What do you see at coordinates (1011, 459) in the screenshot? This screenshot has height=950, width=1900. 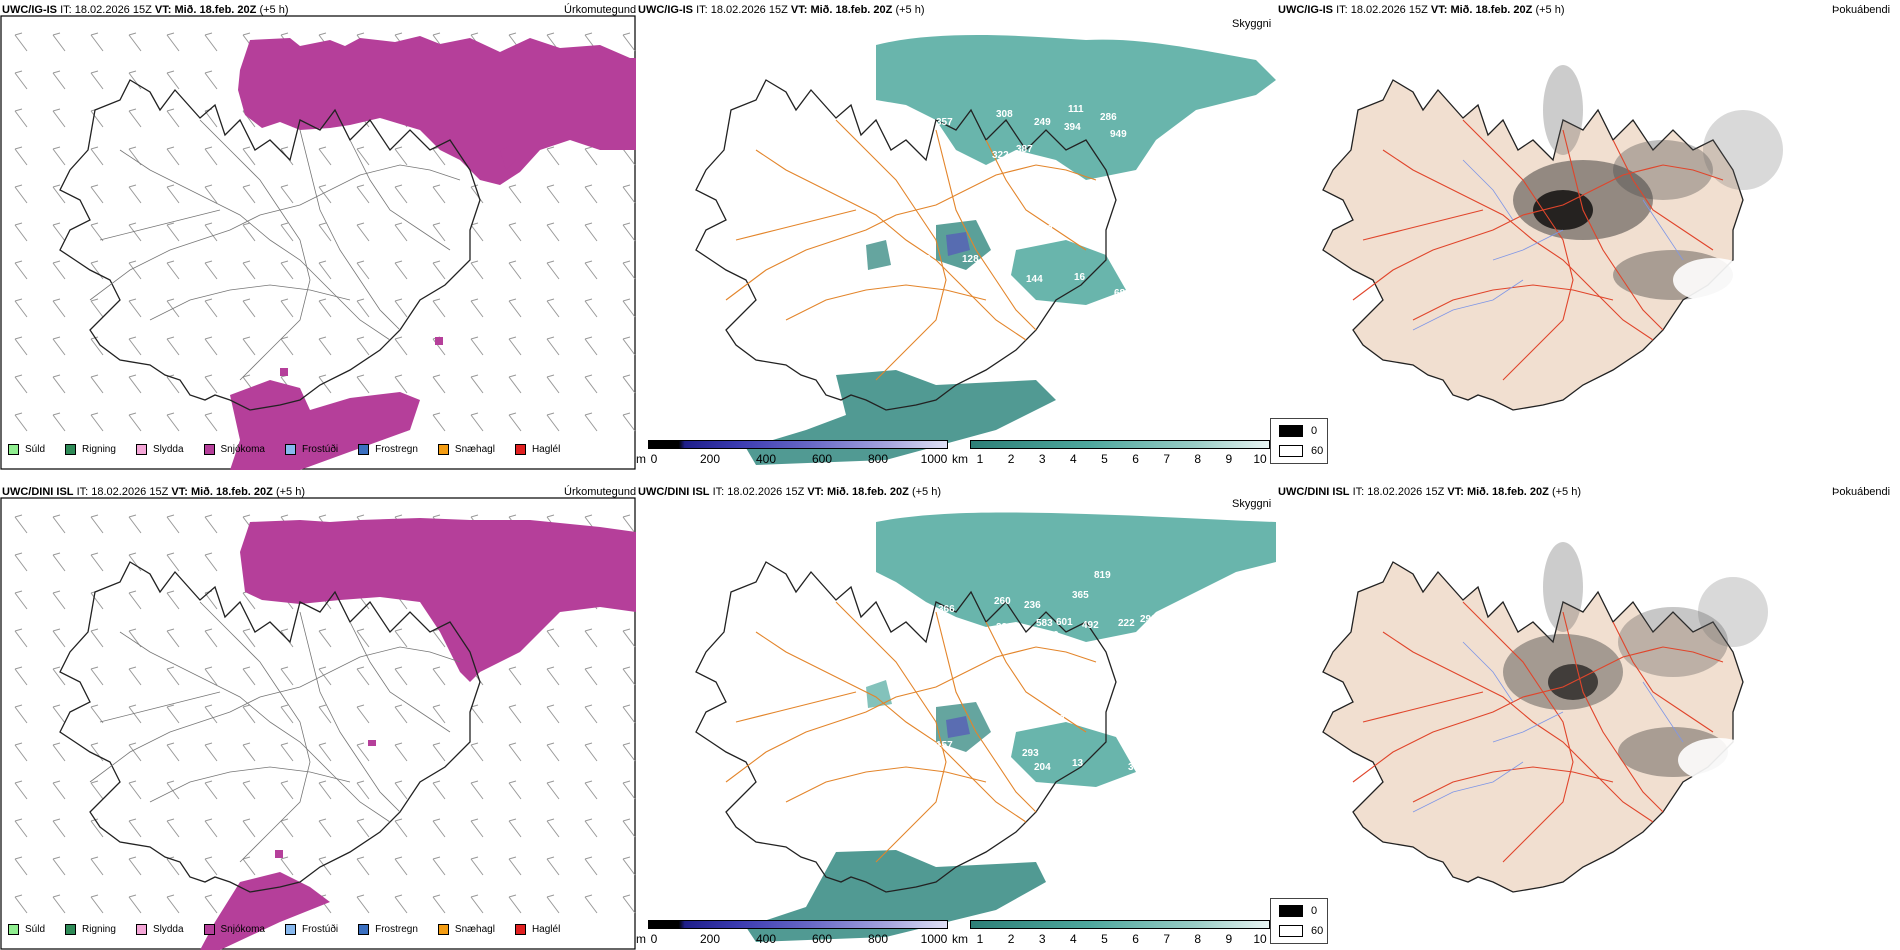 I see `colorbar-tick: 2` at bounding box center [1011, 459].